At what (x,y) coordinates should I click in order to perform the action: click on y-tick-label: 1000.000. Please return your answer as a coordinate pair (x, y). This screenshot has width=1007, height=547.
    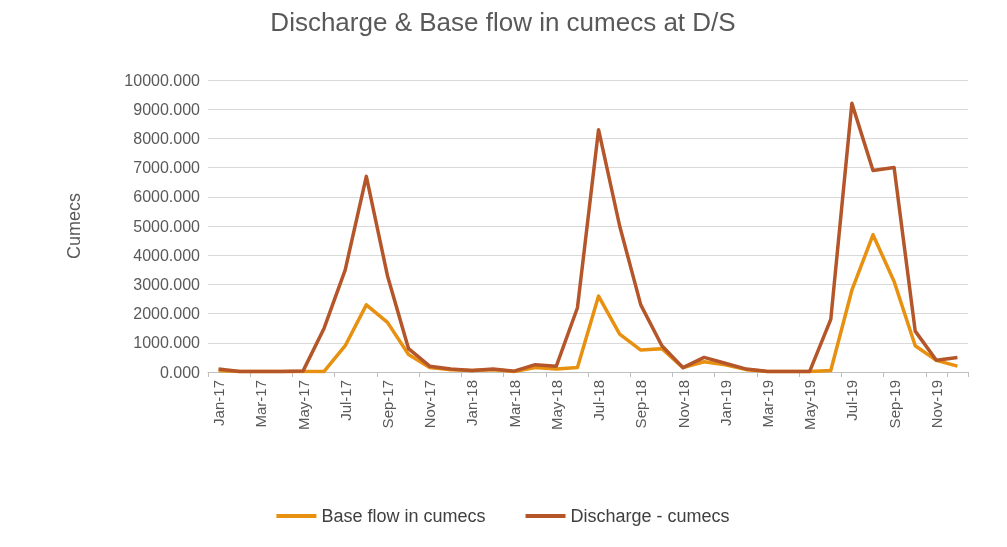
    Looking at the image, I should click on (167, 343).